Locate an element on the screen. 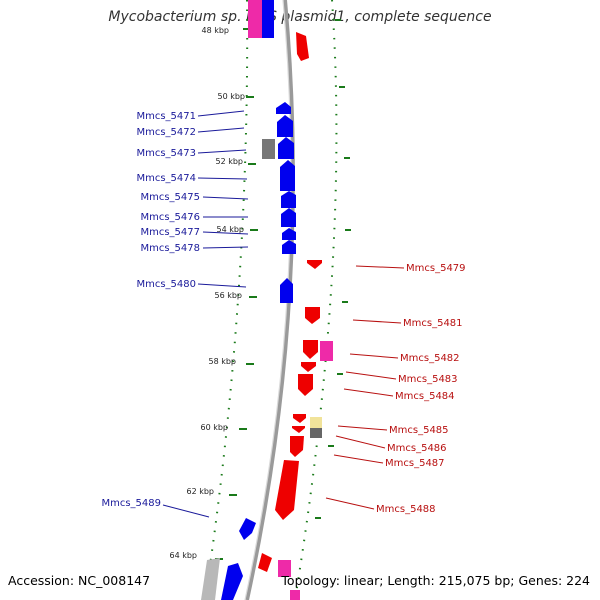  gene-label: Mmcs_5481 is located at coordinates (433, 323).